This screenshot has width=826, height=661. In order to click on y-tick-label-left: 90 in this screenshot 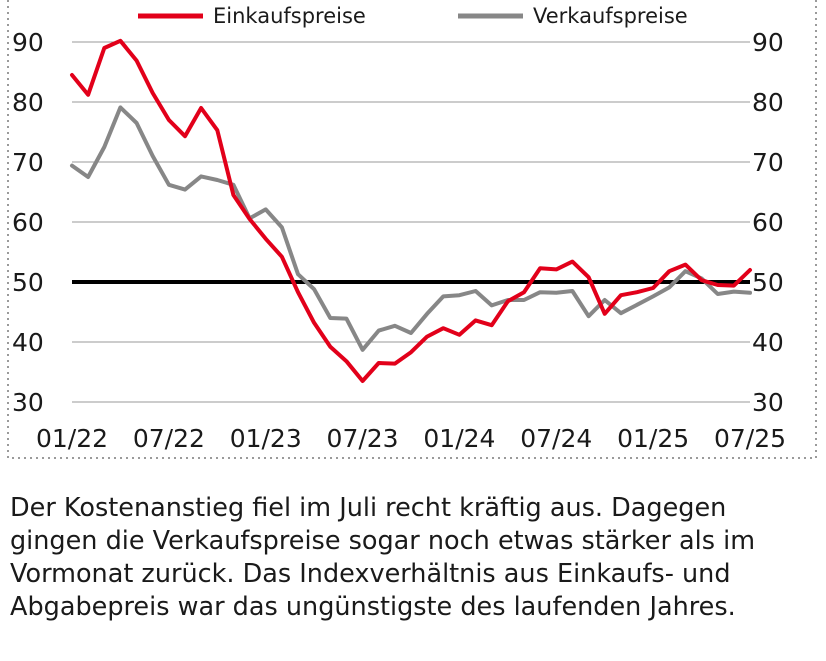, I will do `click(28, 42)`.